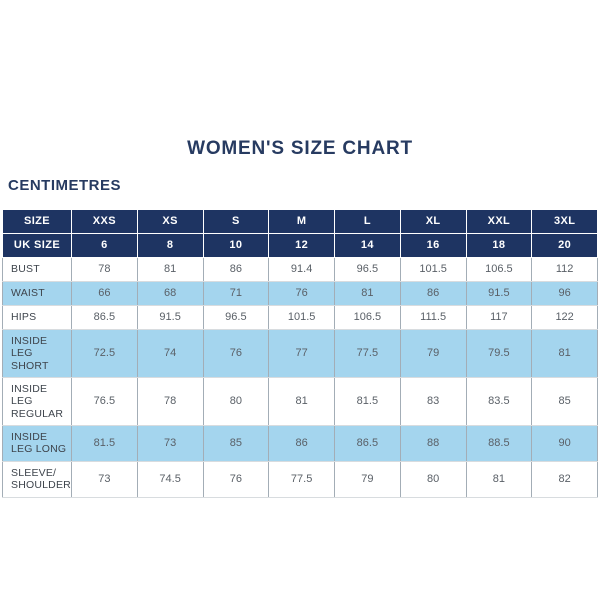  Describe the element at coordinates (499, 317) in the screenshot. I see `measurement-value-cell: 117` at that location.